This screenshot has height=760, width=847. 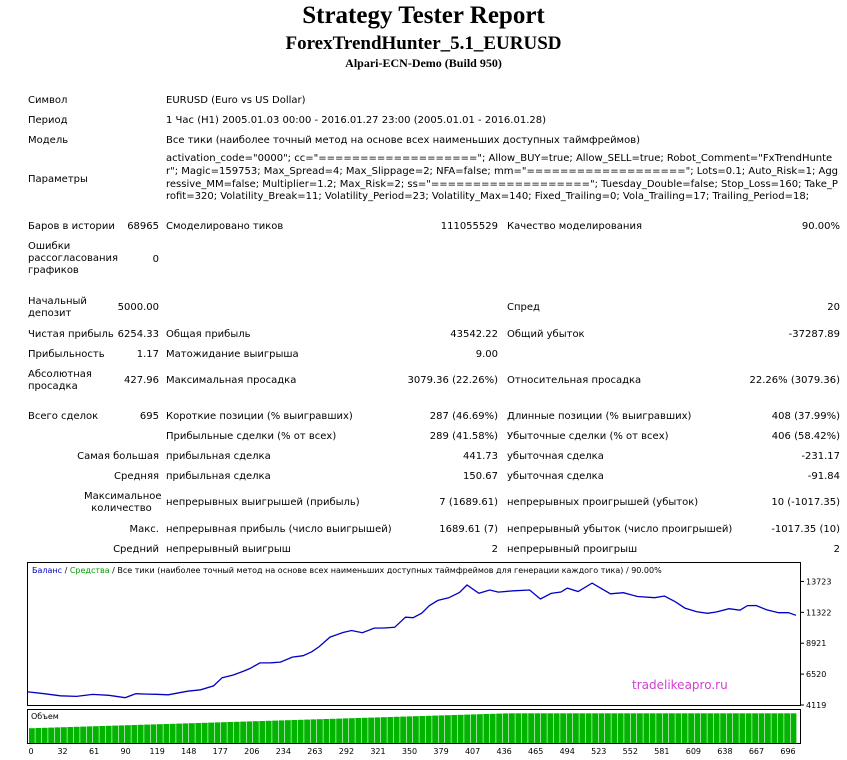 What do you see at coordinates (126, 751) in the screenshot?
I see `x-tick-label: 90` at bounding box center [126, 751].